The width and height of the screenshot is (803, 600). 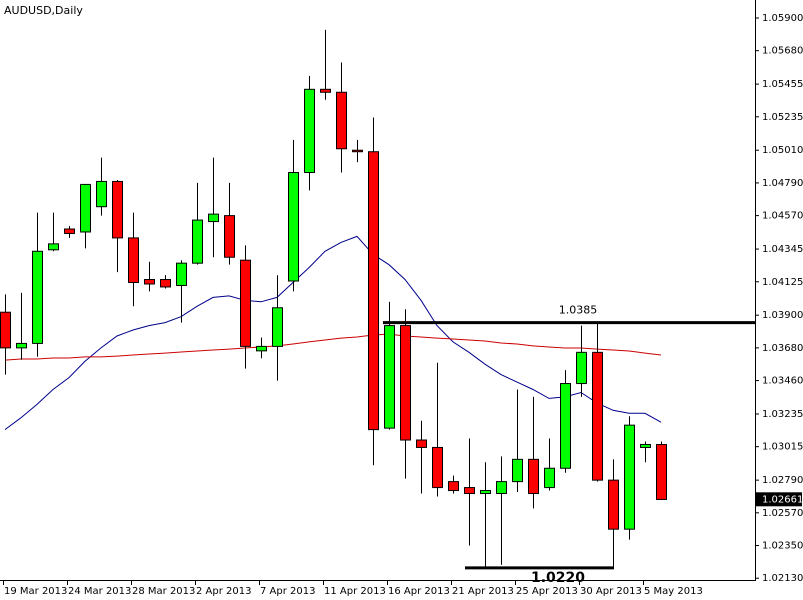 I want to click on y-tick-label: 1.05900, so click(x=782, y=18).